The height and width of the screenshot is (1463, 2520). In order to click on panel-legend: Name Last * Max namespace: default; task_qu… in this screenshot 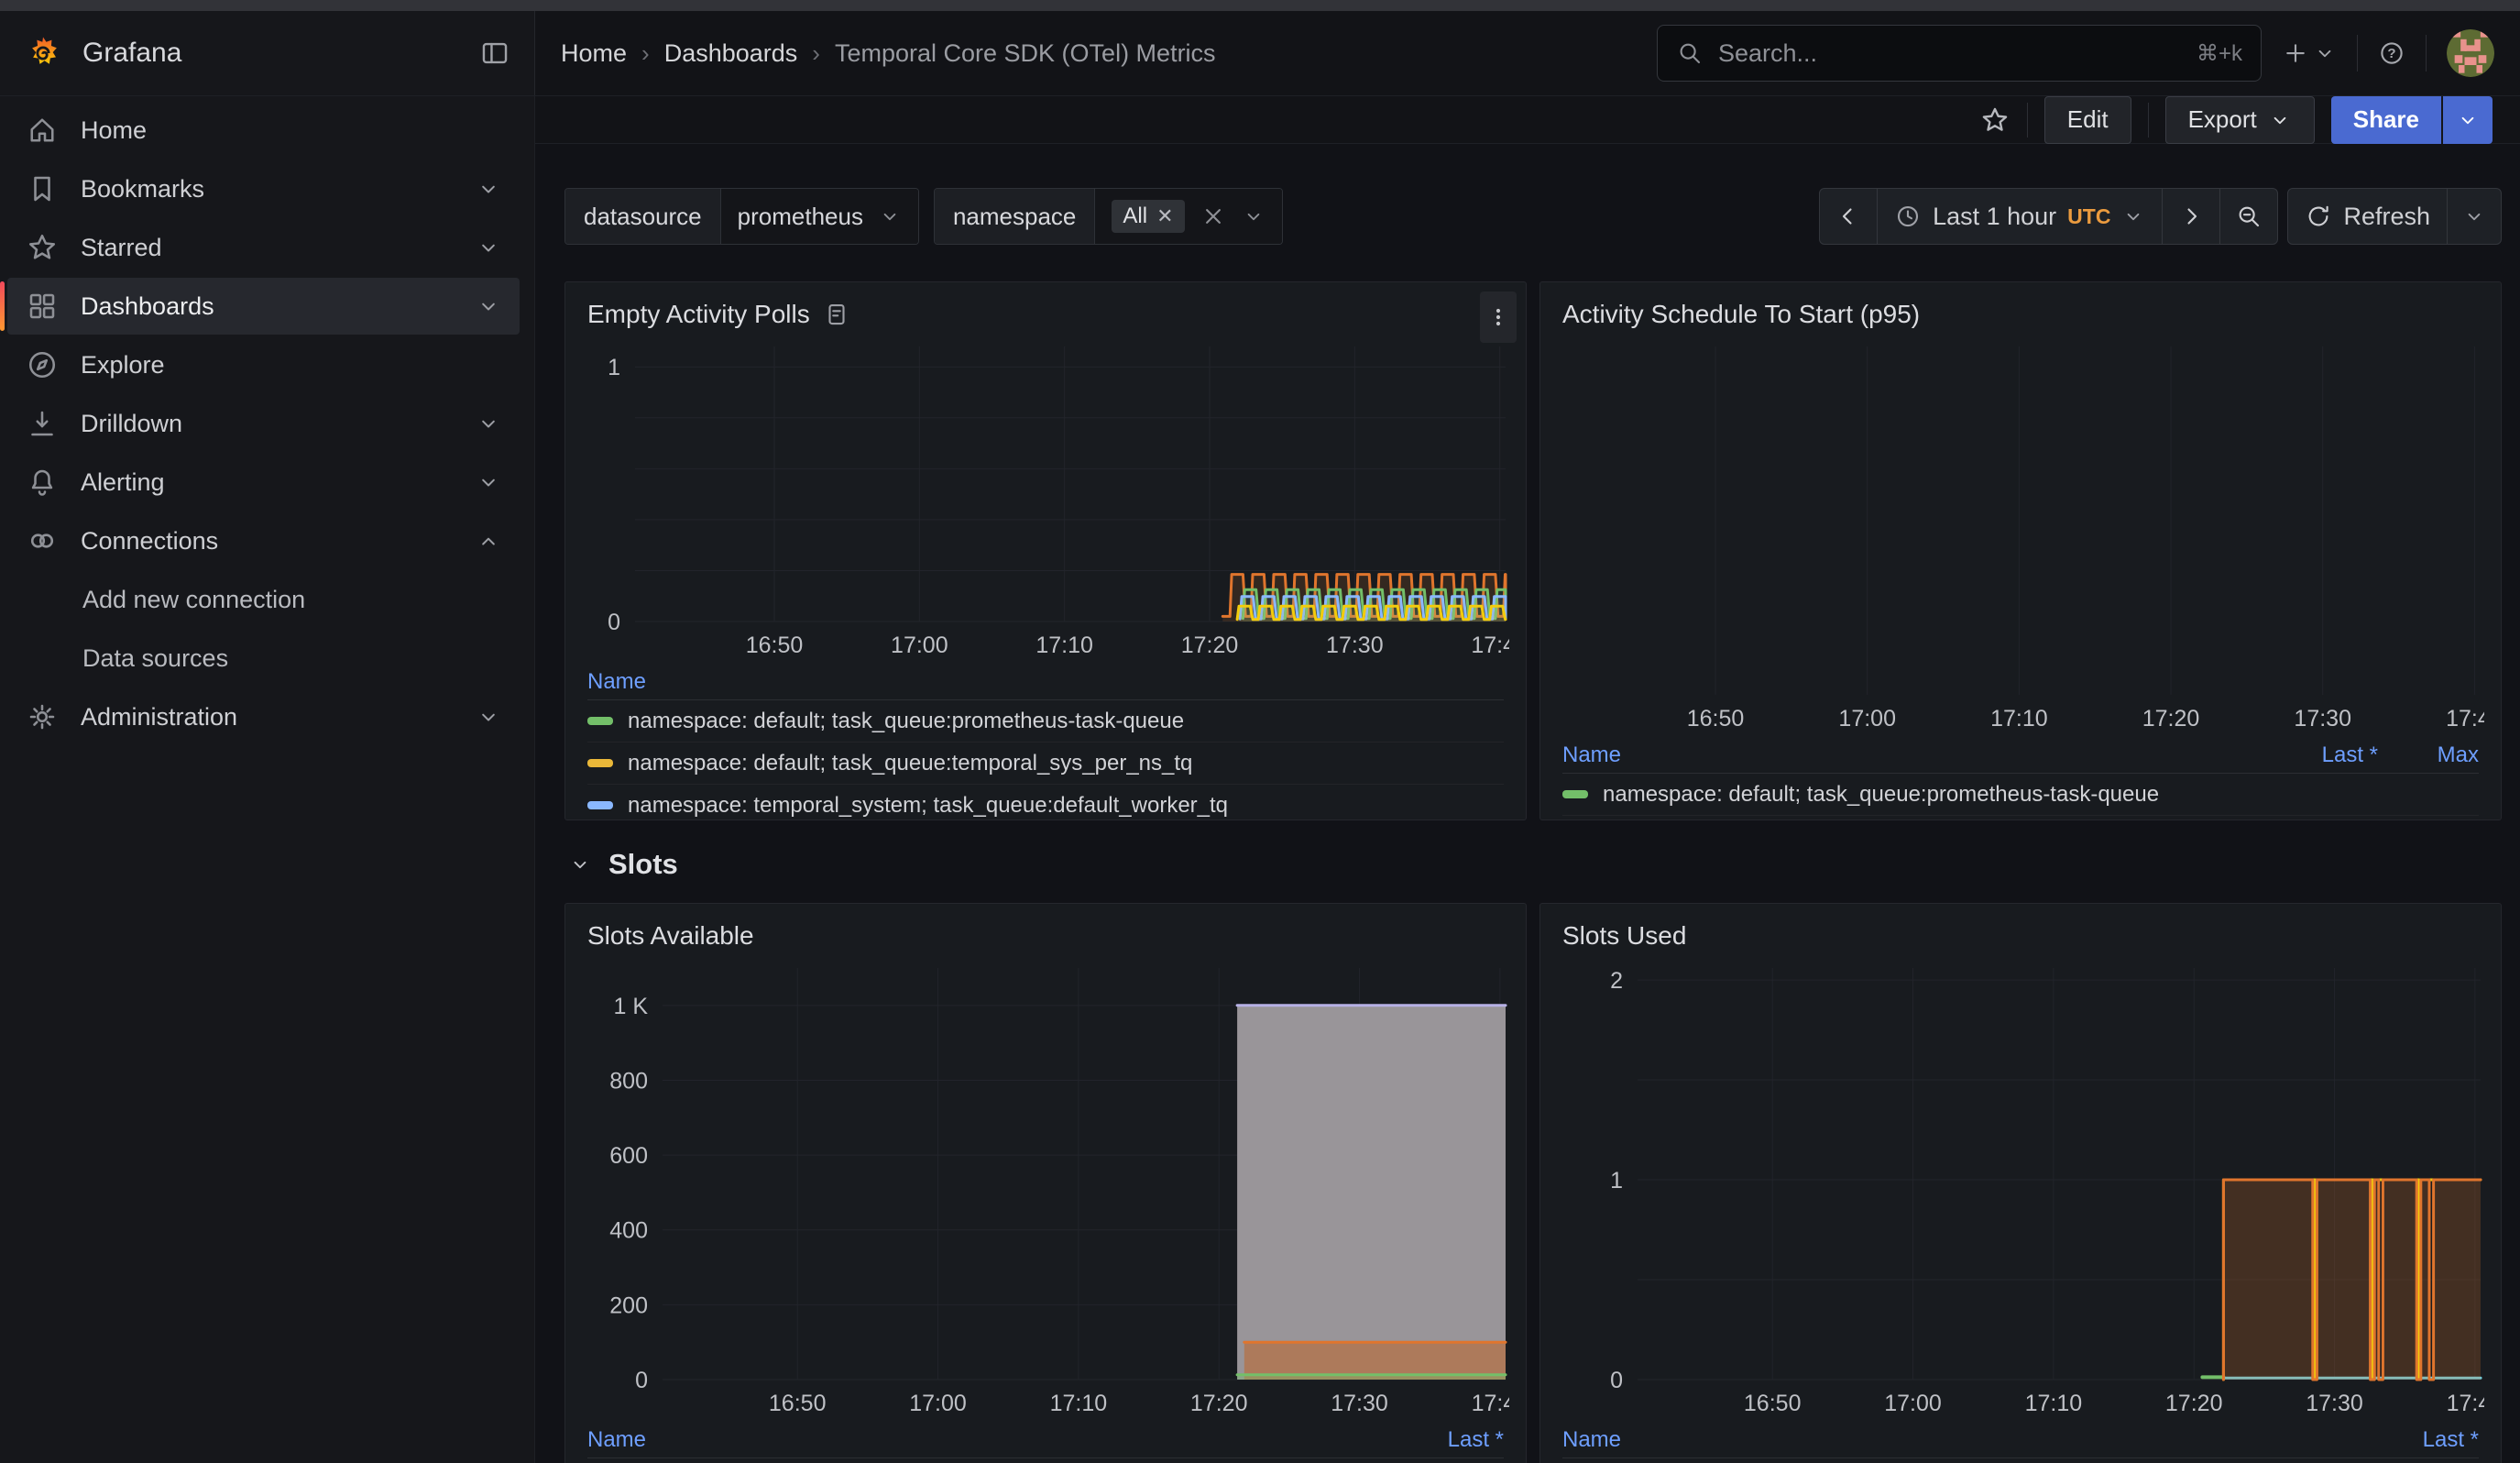, I will do `click(2020, 776)`.